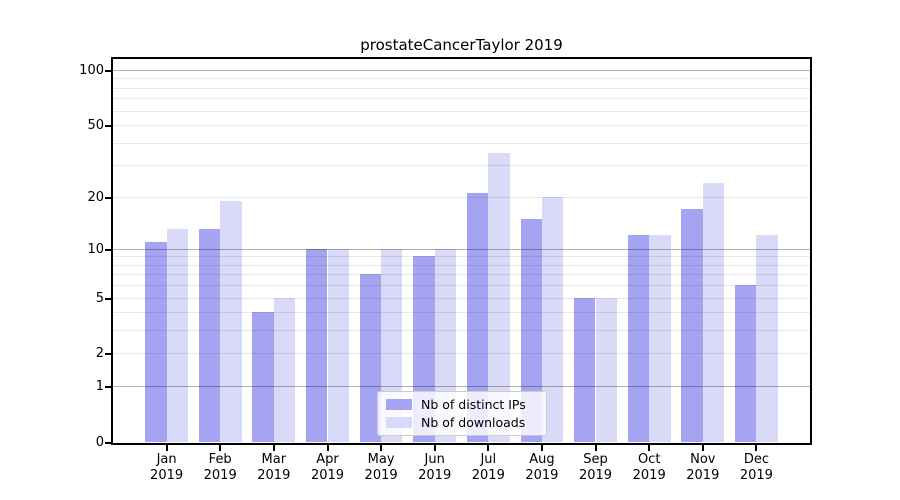  Describe the element at coordinates (473, 404) in the screenshot. I see `legend-label: Nb of distinct IPs` at that location.